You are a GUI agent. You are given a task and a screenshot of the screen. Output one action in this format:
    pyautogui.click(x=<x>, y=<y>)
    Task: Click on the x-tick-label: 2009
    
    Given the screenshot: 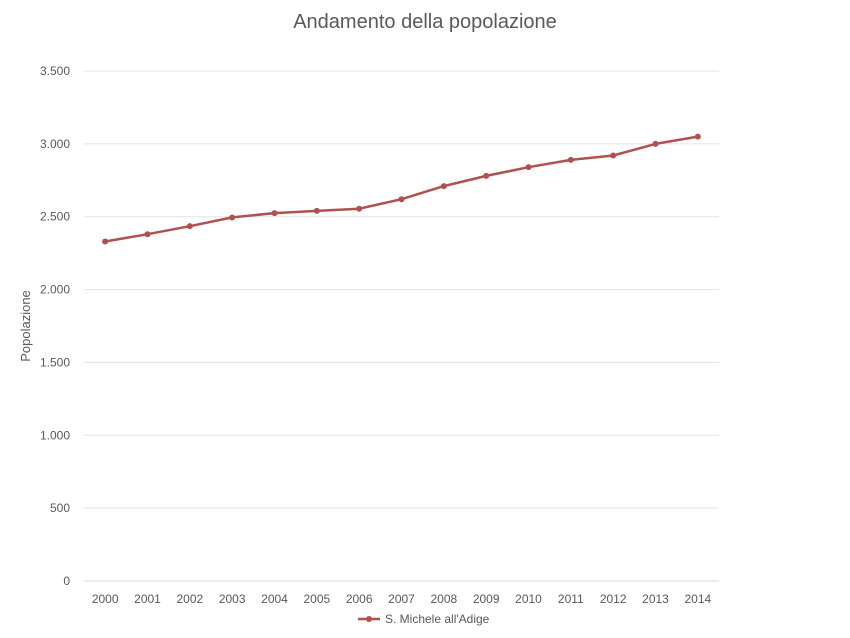 What is the action you would take?
    pyautogui.click(x=486, y=599)
    